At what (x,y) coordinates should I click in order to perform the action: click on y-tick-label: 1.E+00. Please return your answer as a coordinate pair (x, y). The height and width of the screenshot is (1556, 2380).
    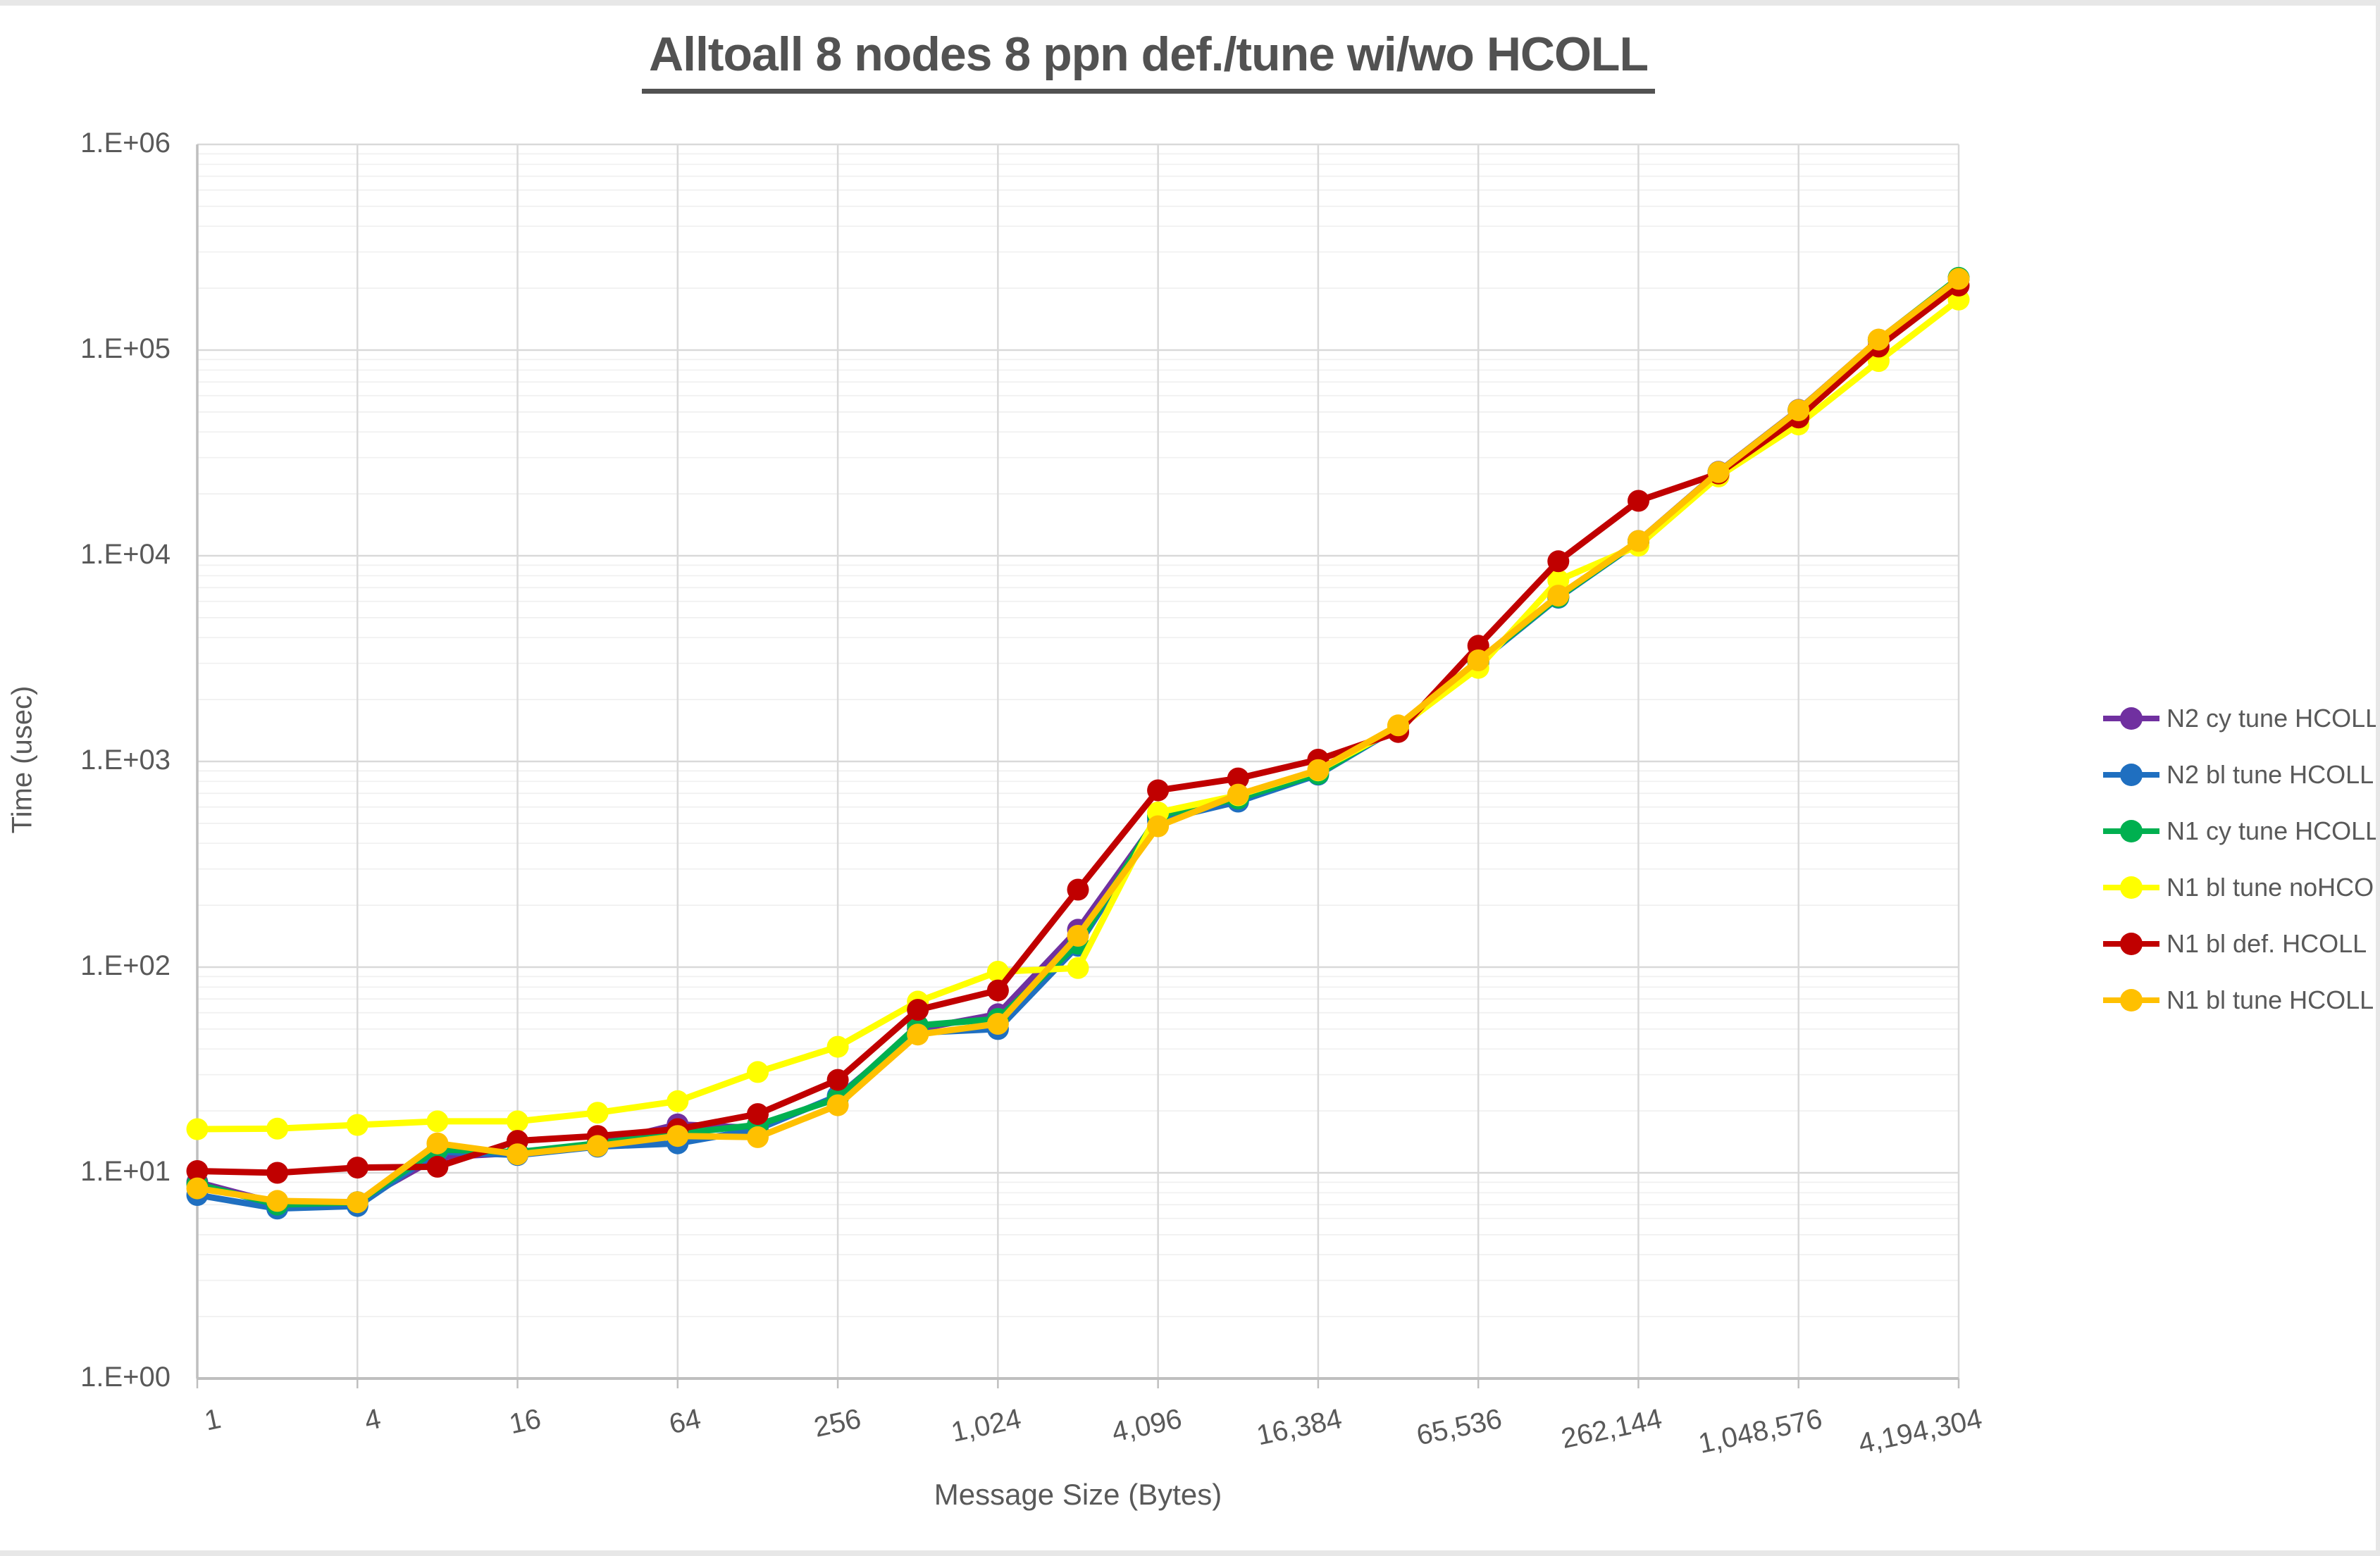
    Looking at the image, I should click on (125, 1377).